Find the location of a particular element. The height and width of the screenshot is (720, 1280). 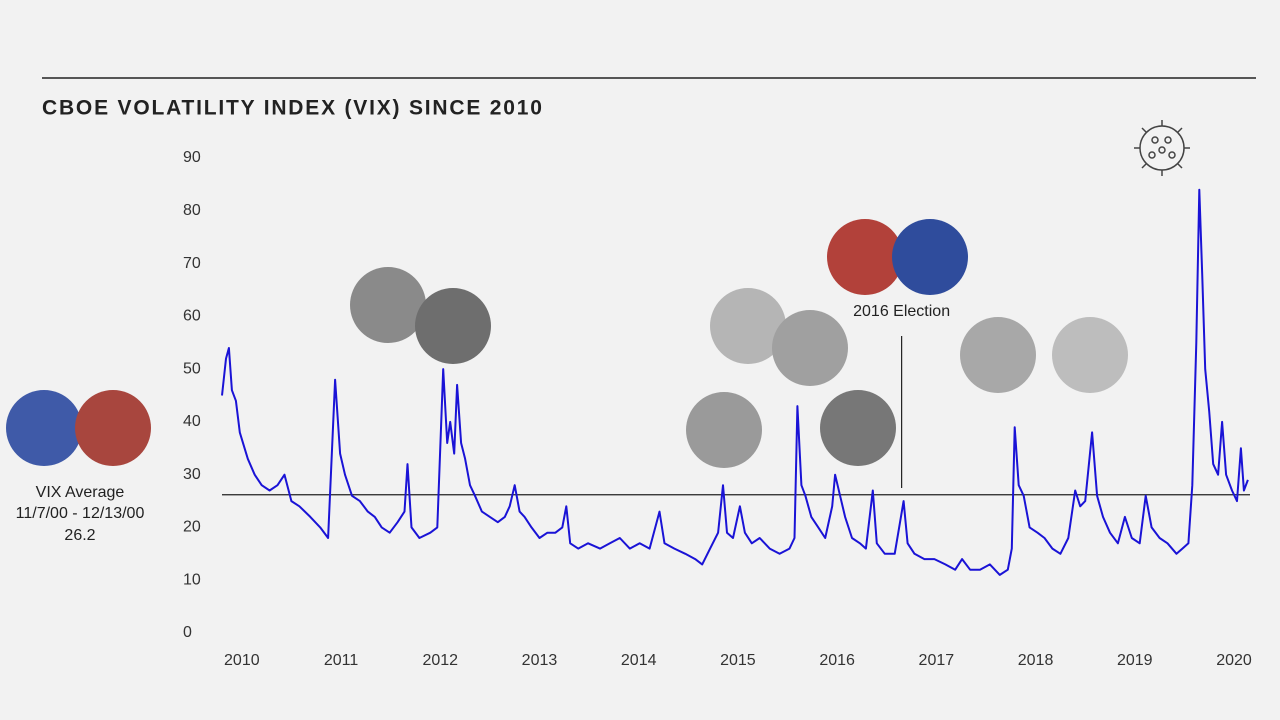

chart-title: CBOE VOLATILITY INDEX (VIX) SINCE 2010 is located at coordinates (293, 108).